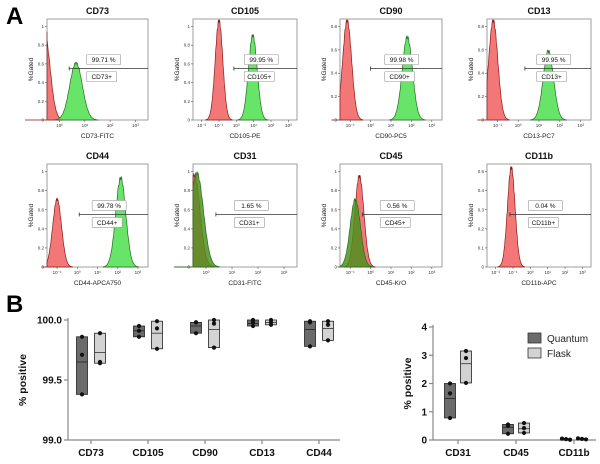 The width and height of the screenshot is (600, 464). What do you see at coordinates (481, 171) in the screenshot?
I see `y-tick-label: 0.5` at bounding box center [481, 171].